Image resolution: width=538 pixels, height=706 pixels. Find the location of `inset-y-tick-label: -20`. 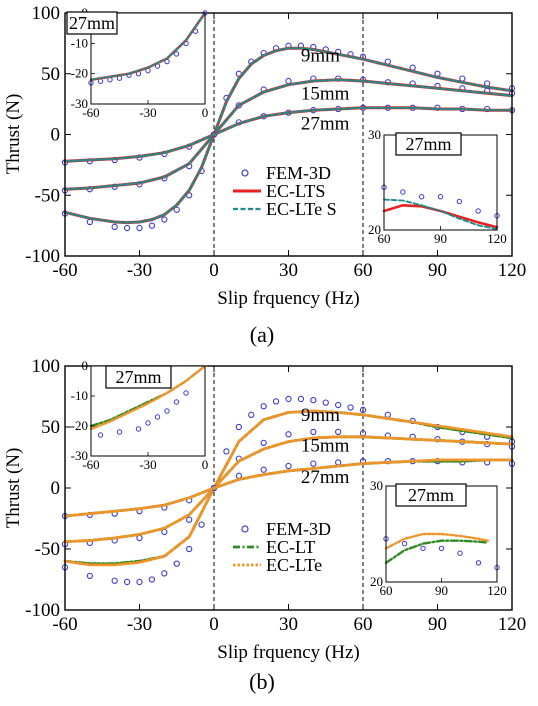

inset-y-tick-label: -20 is located at coordinates (79, 73).